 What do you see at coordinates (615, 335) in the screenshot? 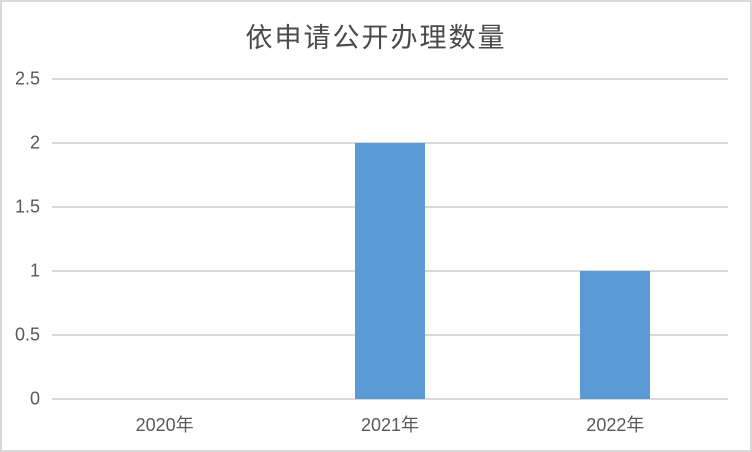
I see `bar-2022年` at bounding box center [615, 335].